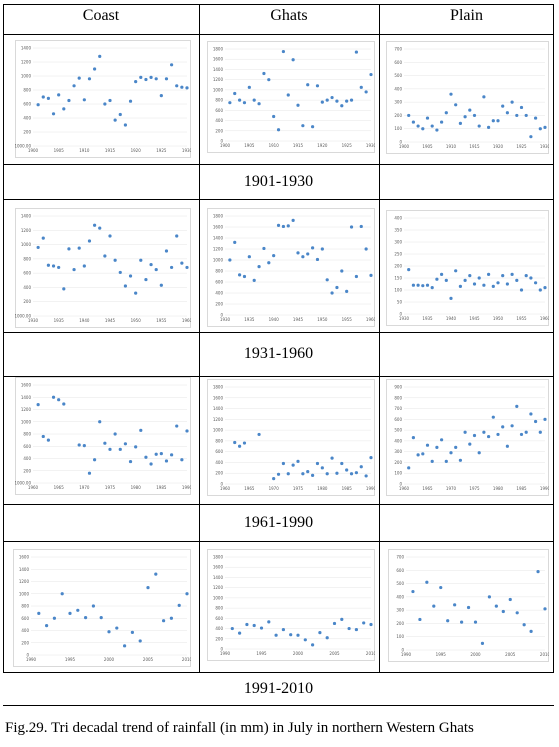  I want to click on x-tick-label: 1995, so click(441, 654).